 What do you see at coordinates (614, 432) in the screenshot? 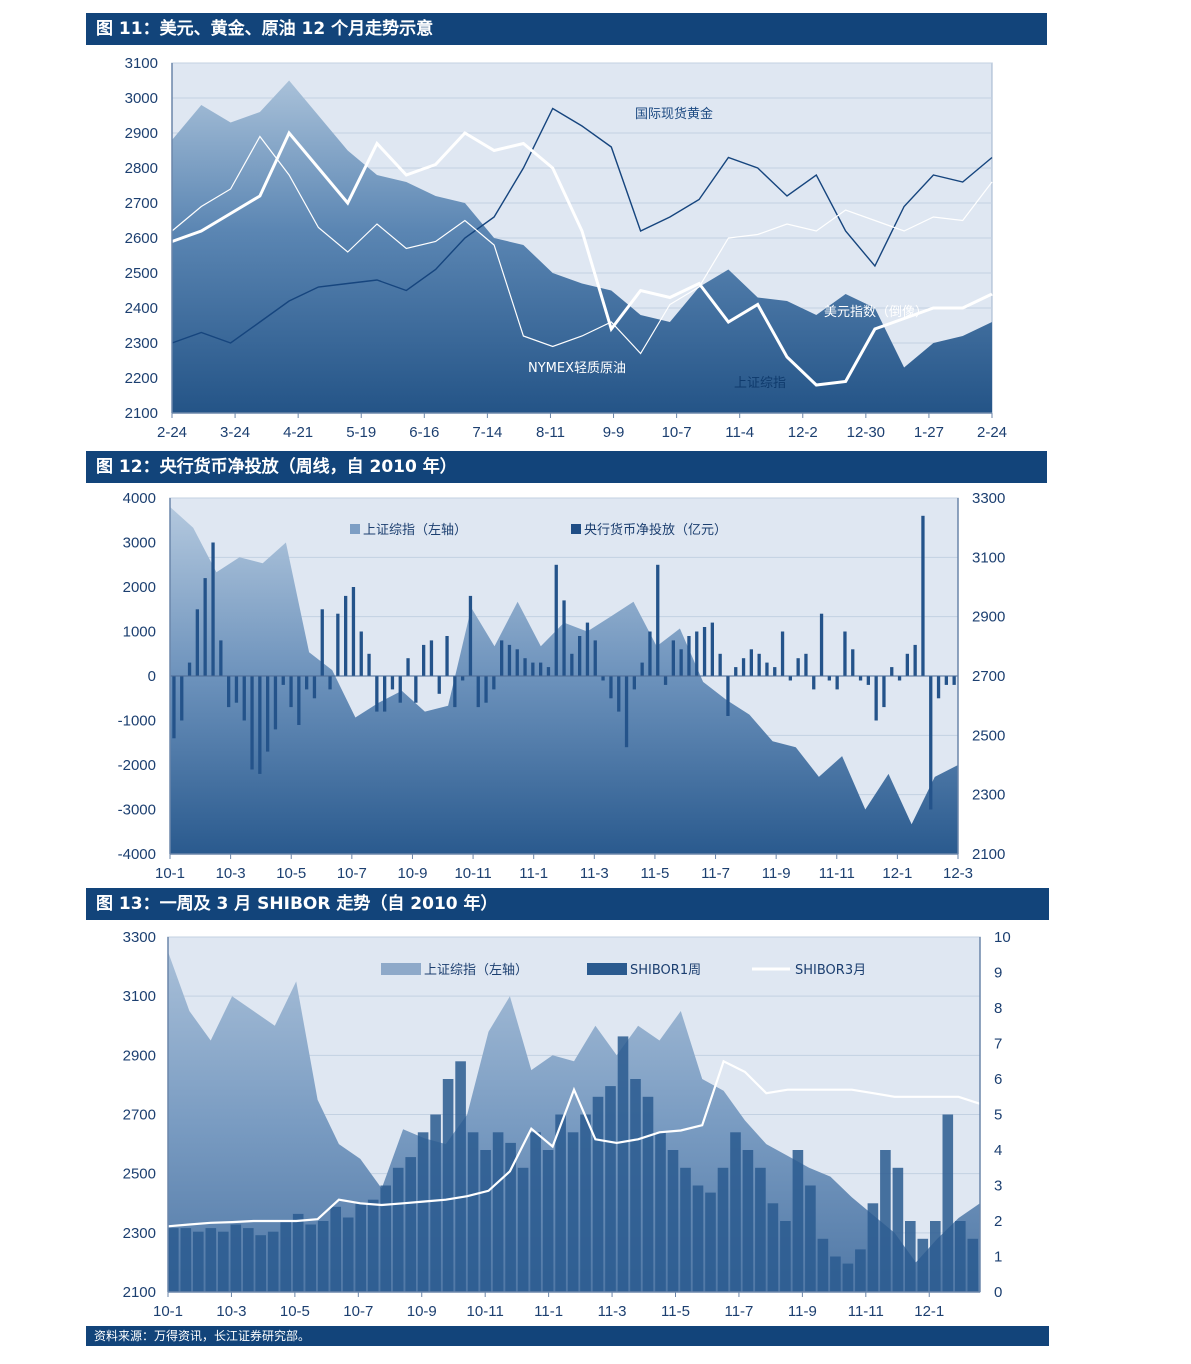
I see `x-tick-label: 9-9` at bounding box center [614, 432].